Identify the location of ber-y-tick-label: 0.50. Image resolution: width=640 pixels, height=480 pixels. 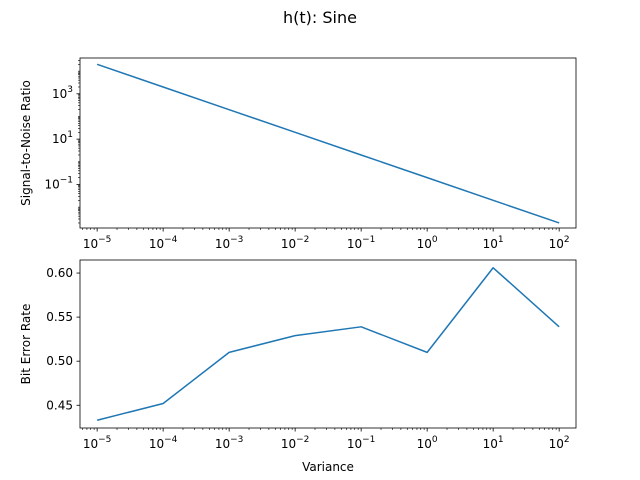
(59, 361).